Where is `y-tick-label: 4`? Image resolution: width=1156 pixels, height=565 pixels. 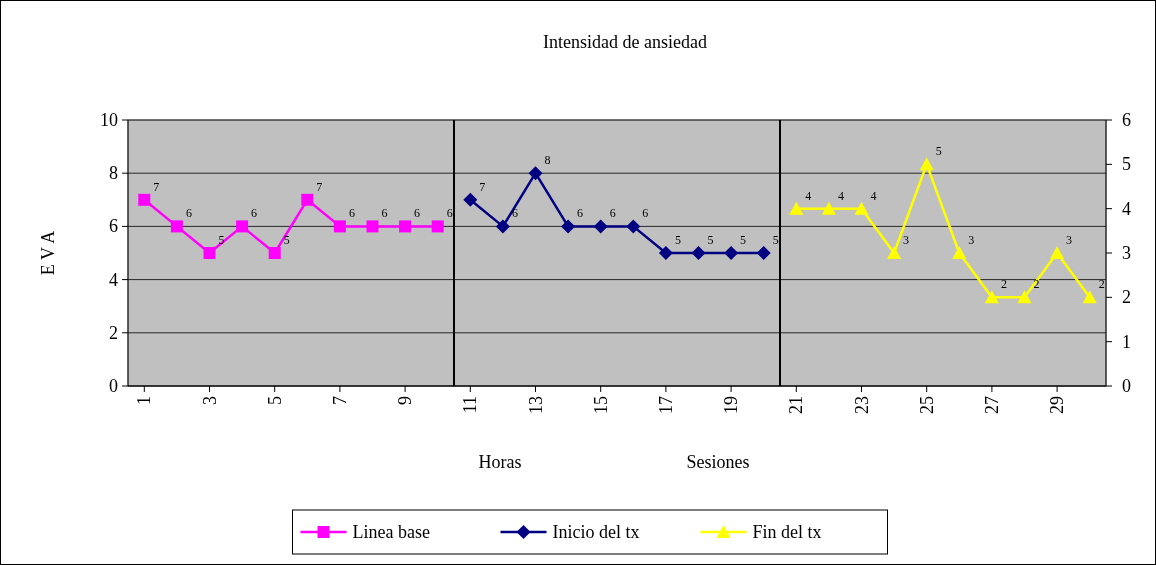 y-tick-label: 4 is located at coordinates (113, 279).